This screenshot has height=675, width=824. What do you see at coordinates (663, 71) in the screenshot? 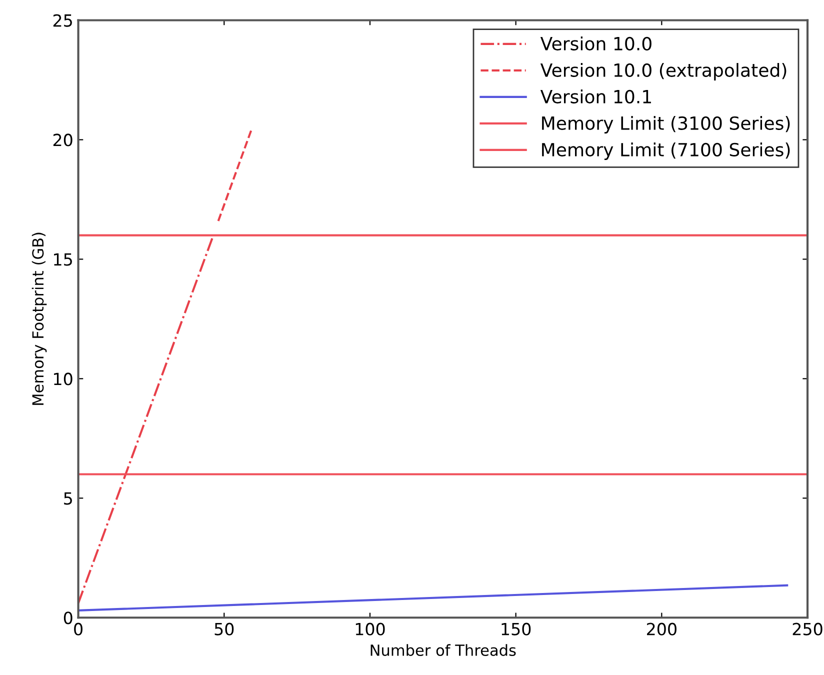
I see `legend-label: Version 10.0 (extrapolated)` at bounding box center [663, 71].